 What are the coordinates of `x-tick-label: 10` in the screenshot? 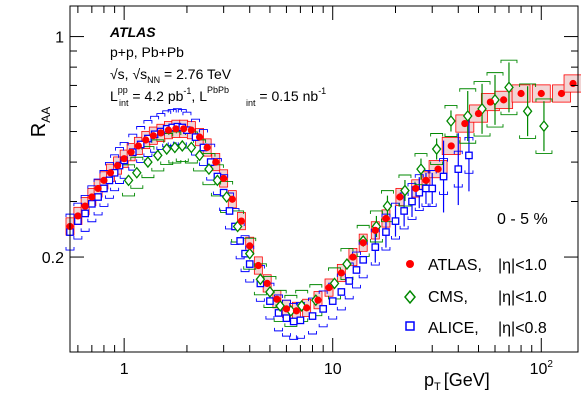 It's located at (333, 369).